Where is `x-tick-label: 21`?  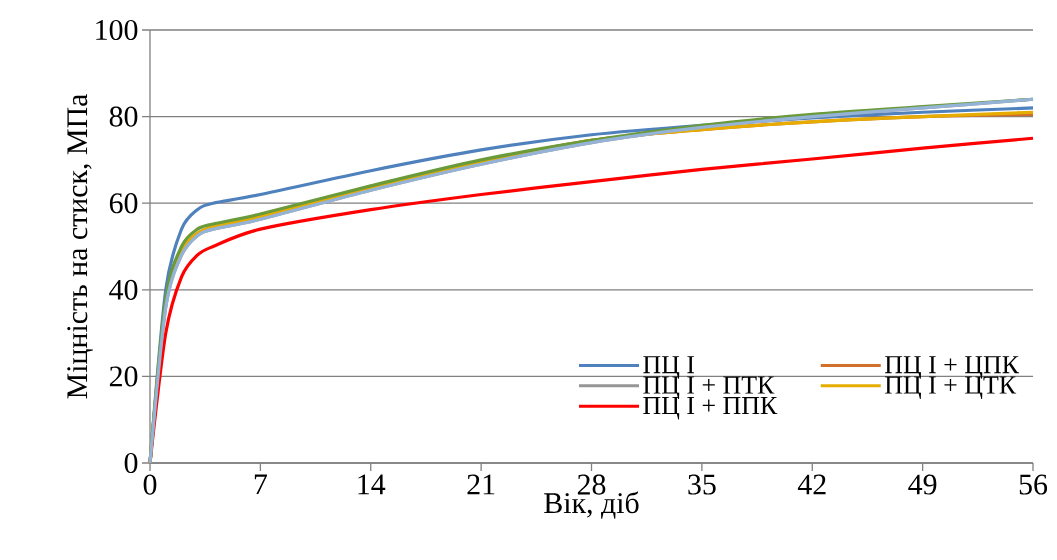 x-tick-label: 21 is located at coordinates (481, 484).